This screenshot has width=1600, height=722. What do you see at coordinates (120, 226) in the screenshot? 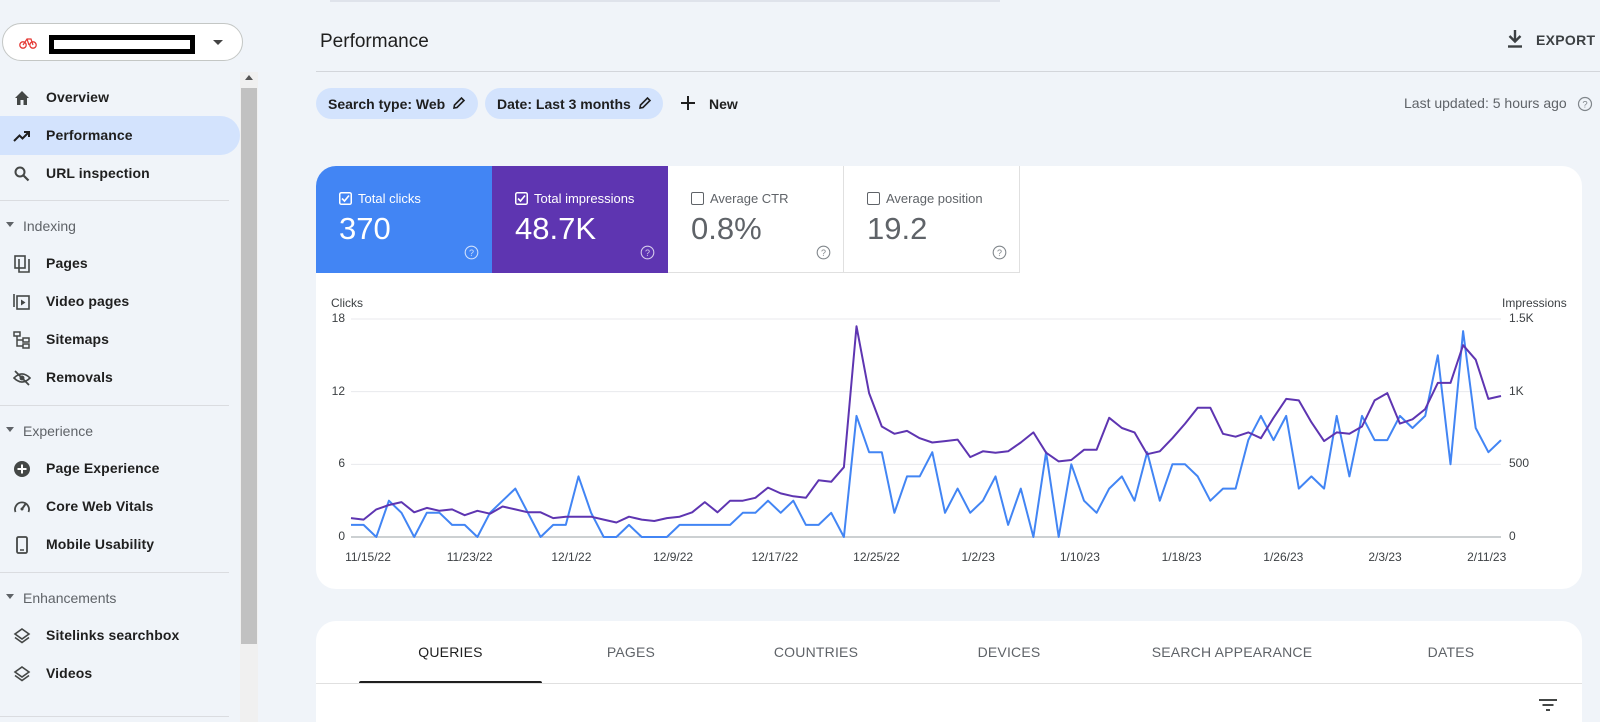
I see `section-indexing: Indexing` at bounding box center [120, 226].